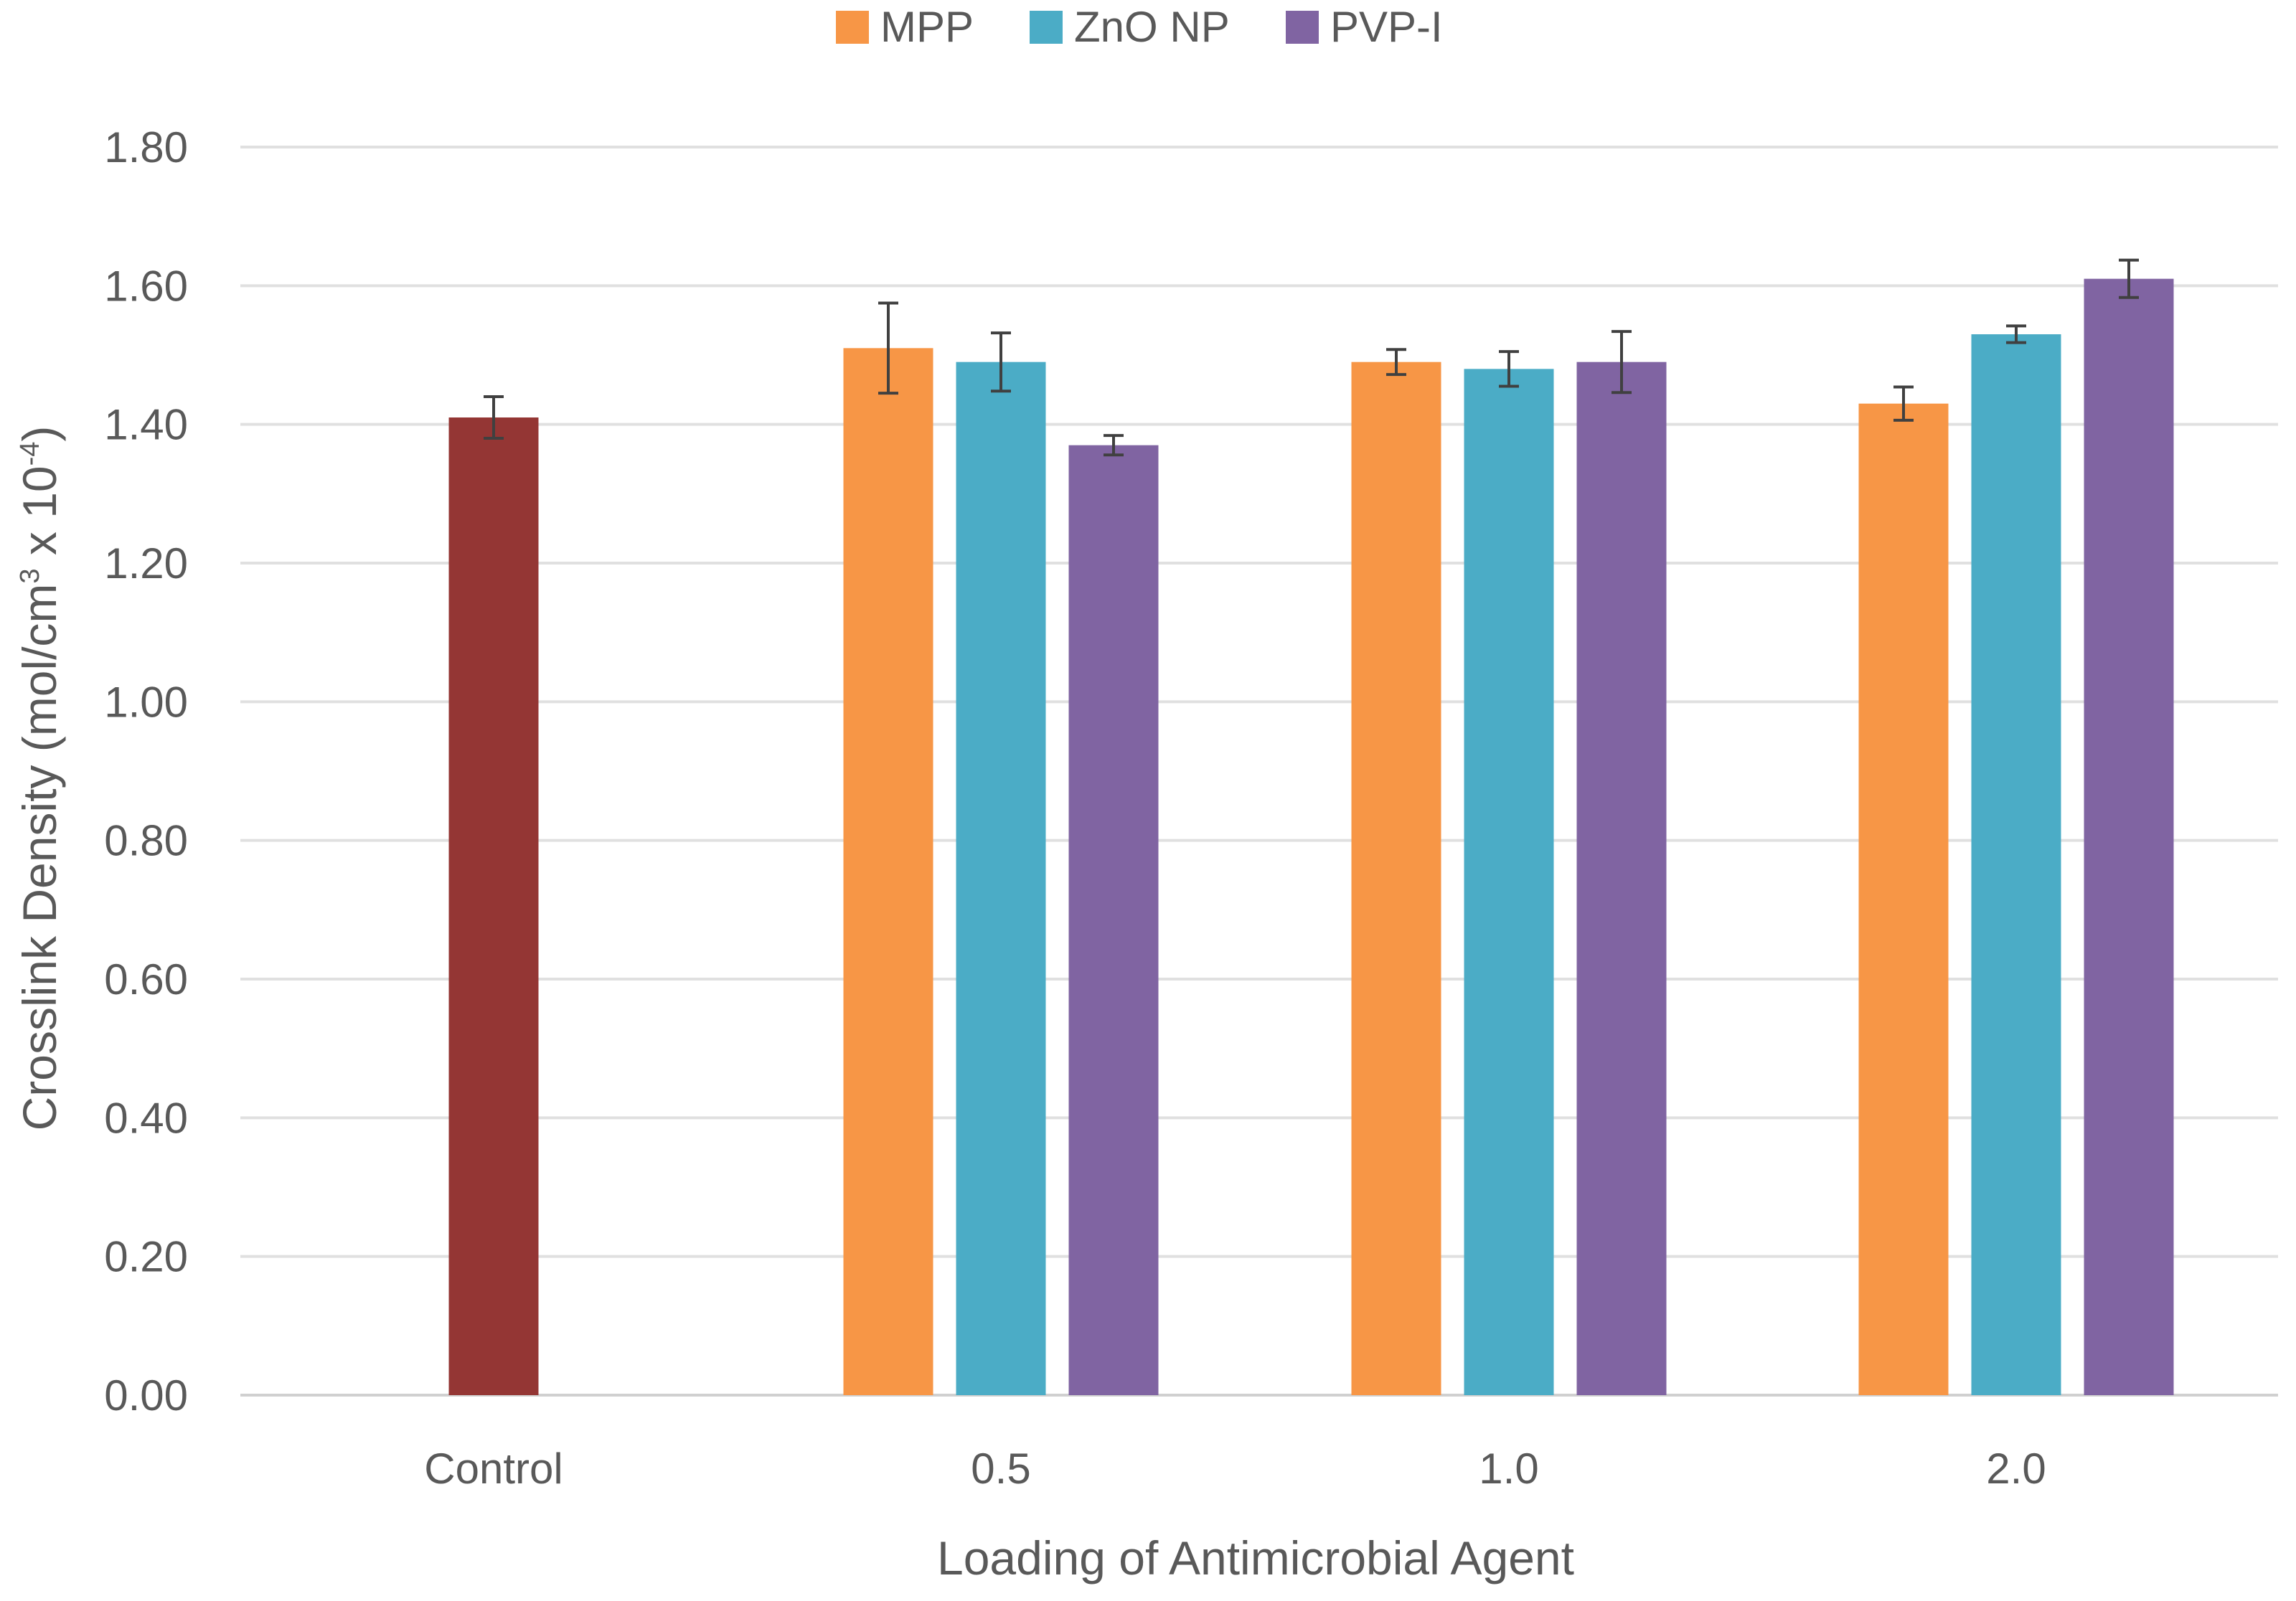  Describe the element at coordinates (1303, 27) in the screenshot. I see `legend-swatch-pvp-i` at that location.